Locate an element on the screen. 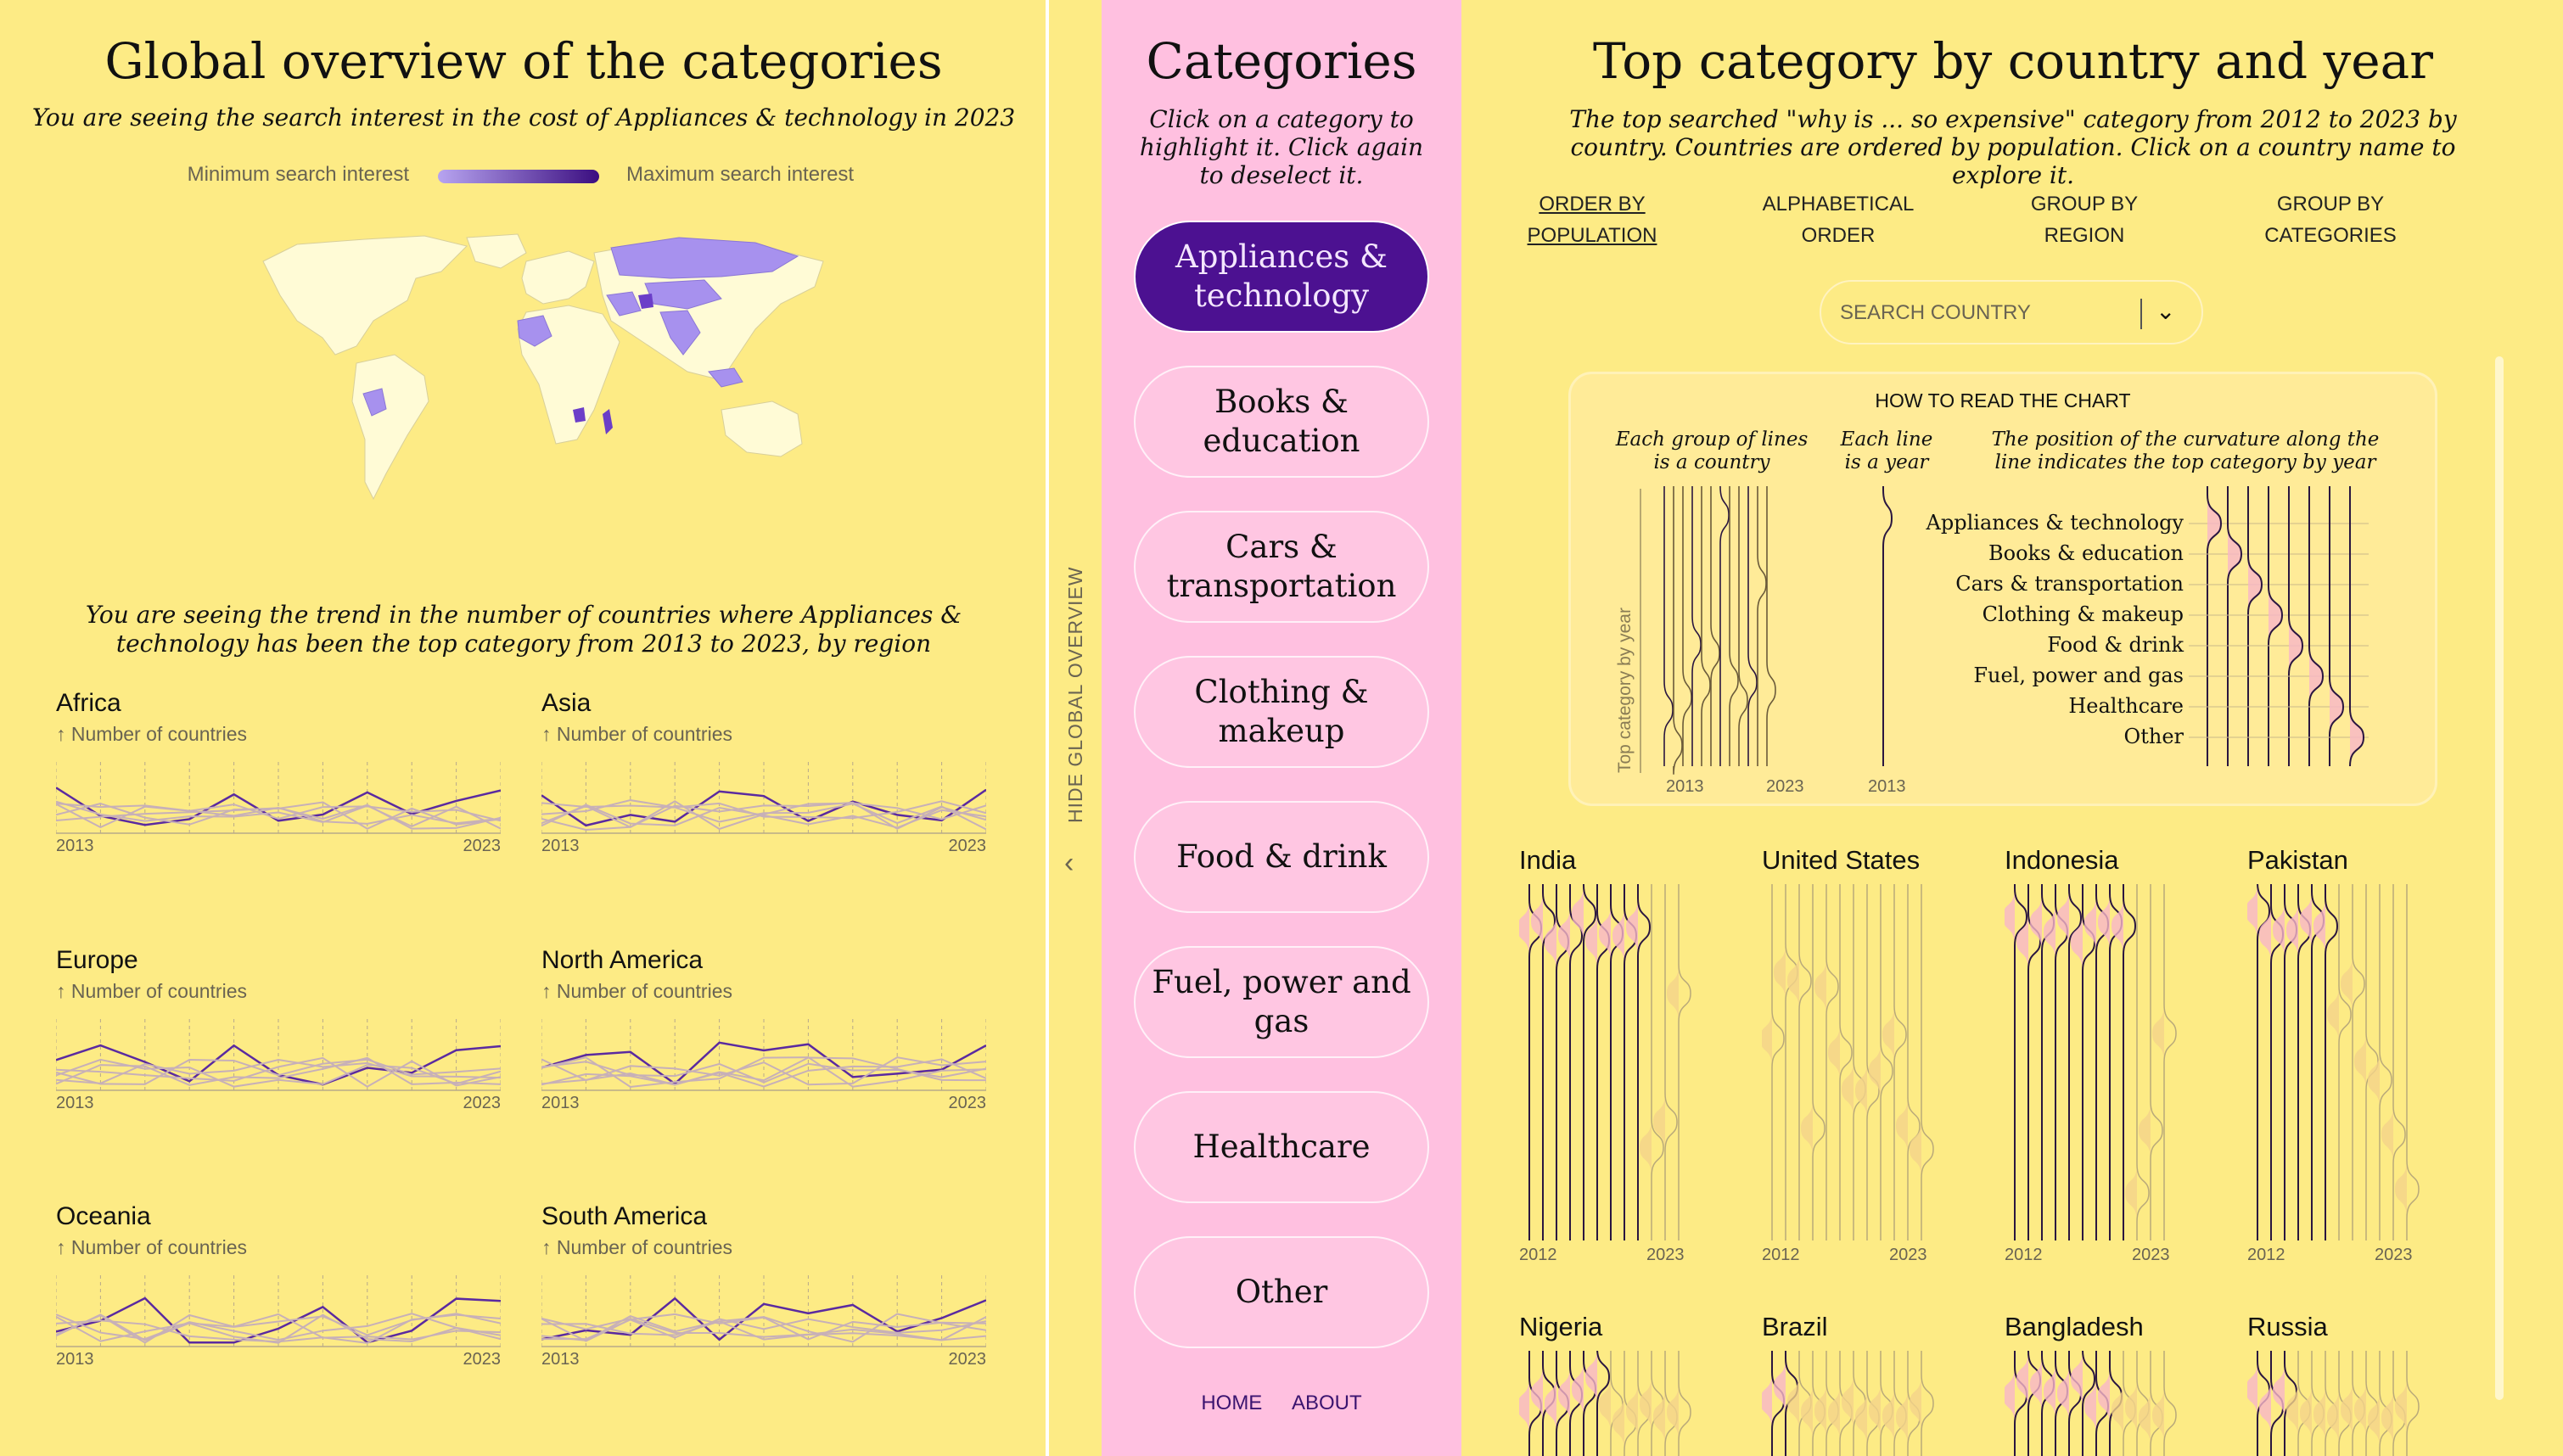 This screenshot has height=1456, width=2563. world-map is located at coordinates (543, 371).